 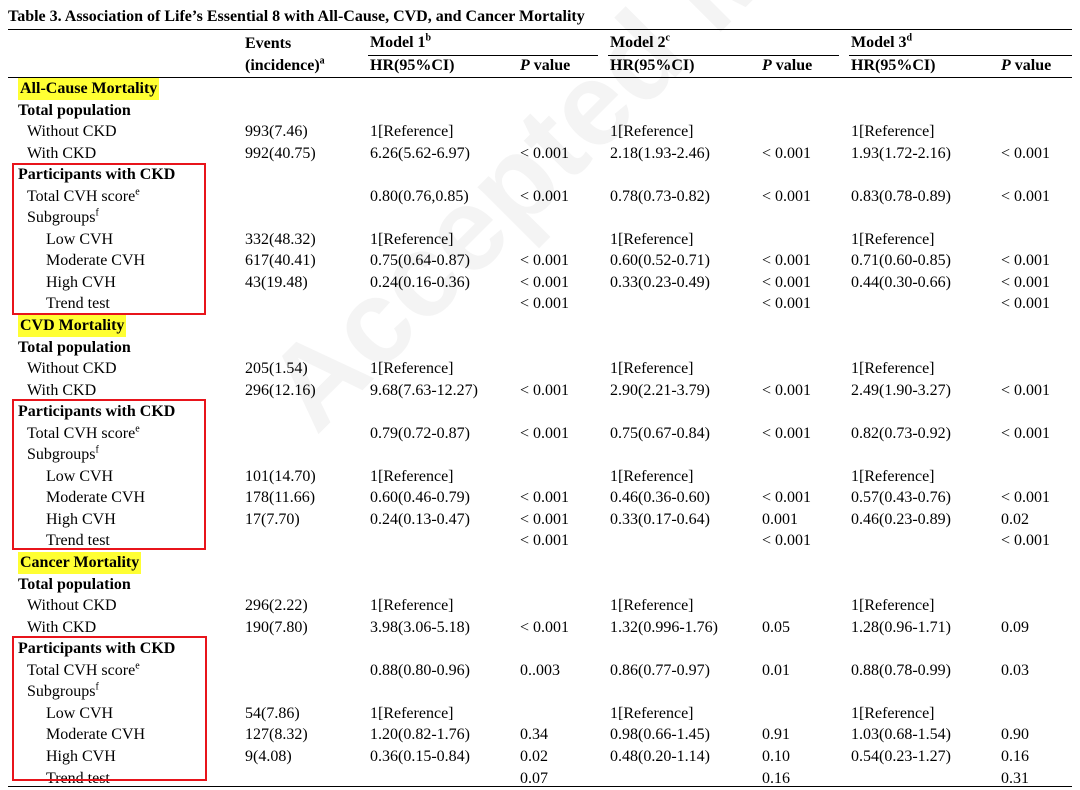 I want to click on table-cell: 0.54(0.23-1.27), so click(x=901, y=756).